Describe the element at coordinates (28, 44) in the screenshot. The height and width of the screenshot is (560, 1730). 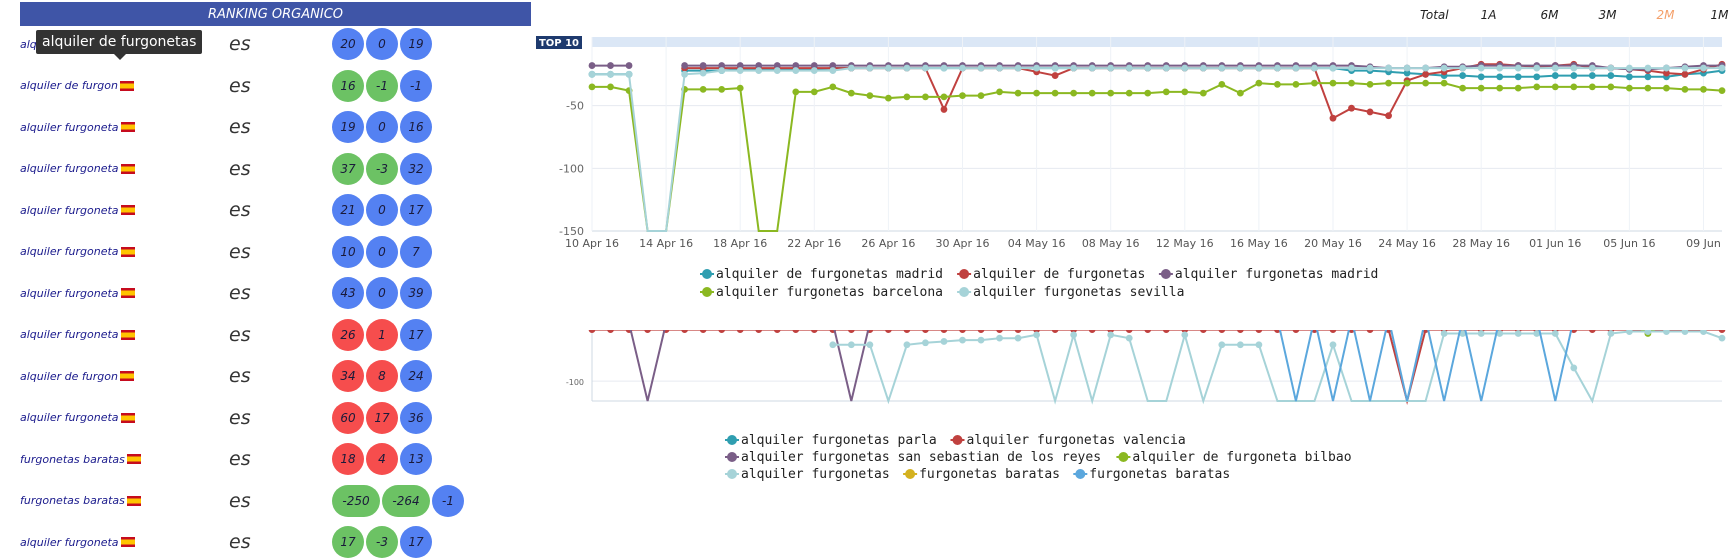
I see `keyword-label: alq` at that location.